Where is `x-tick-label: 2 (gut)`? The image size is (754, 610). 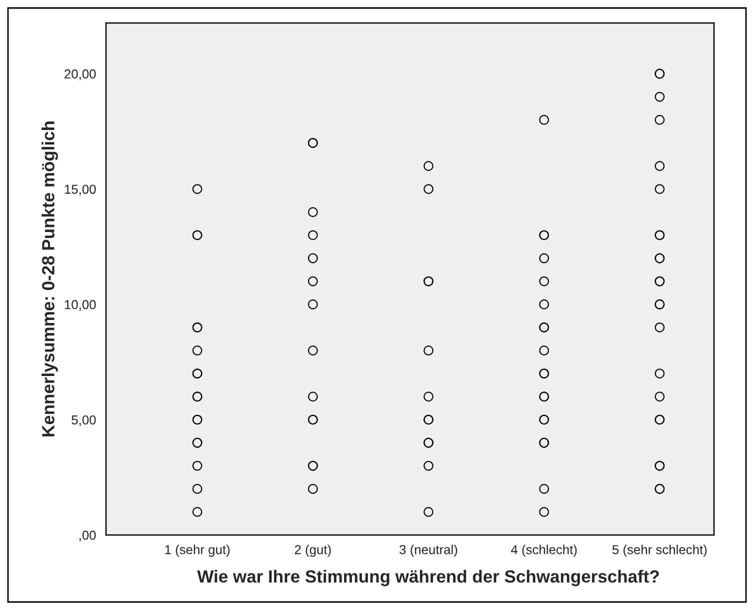 x-tick-label: 2 (gut) is located at coordinates (312, 550).